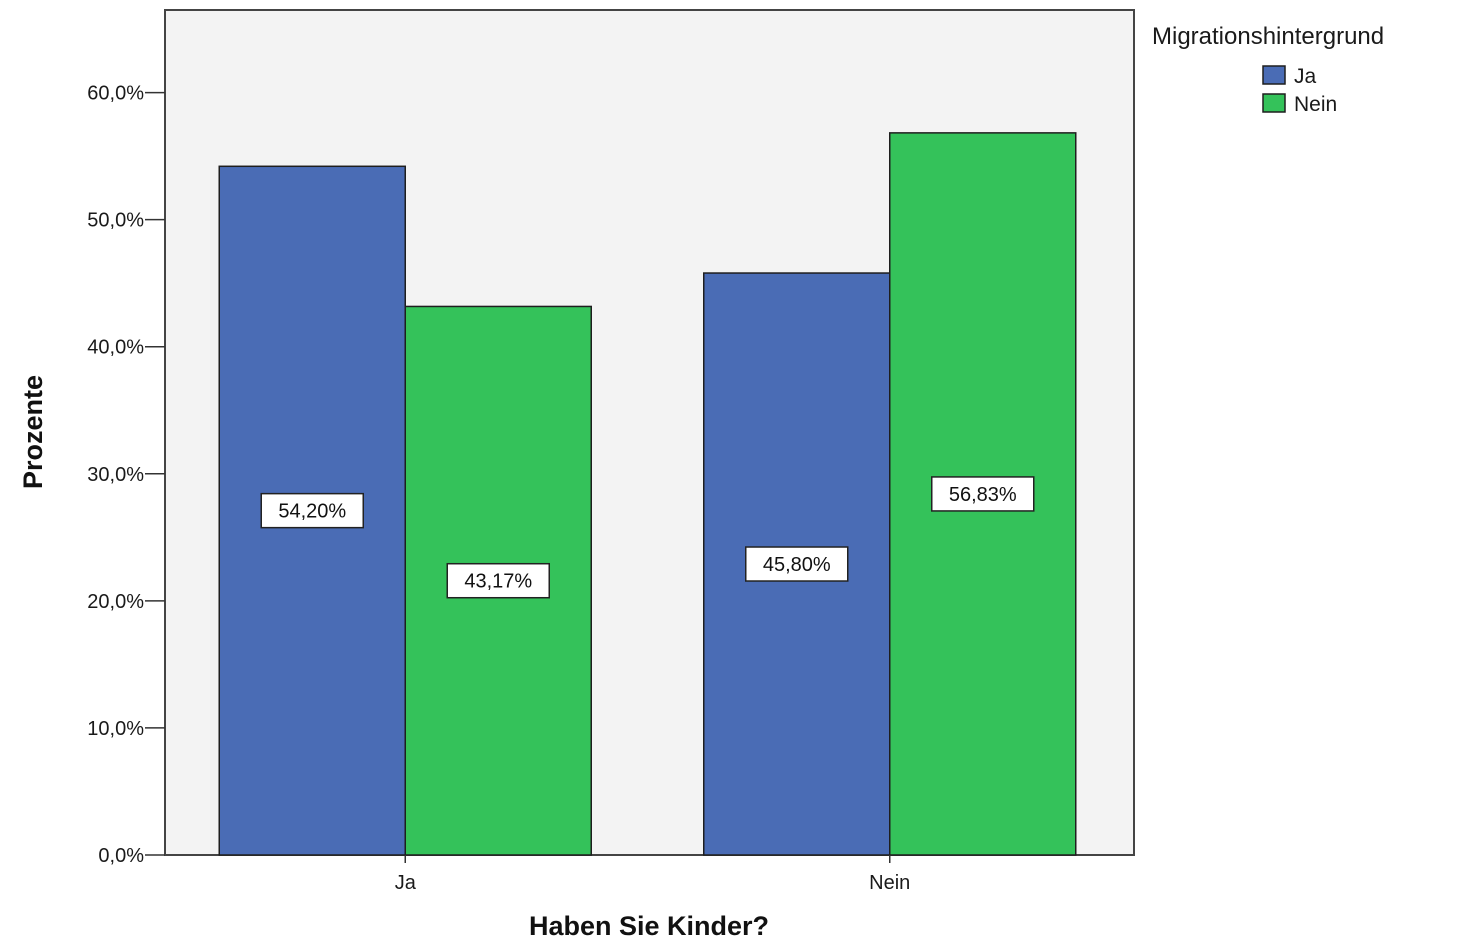  What do you see at coordinates (649, 925) in the screenshot?
I see `x-axis-title: Haben Sie Kinder?` at bounding box center [649, 925].